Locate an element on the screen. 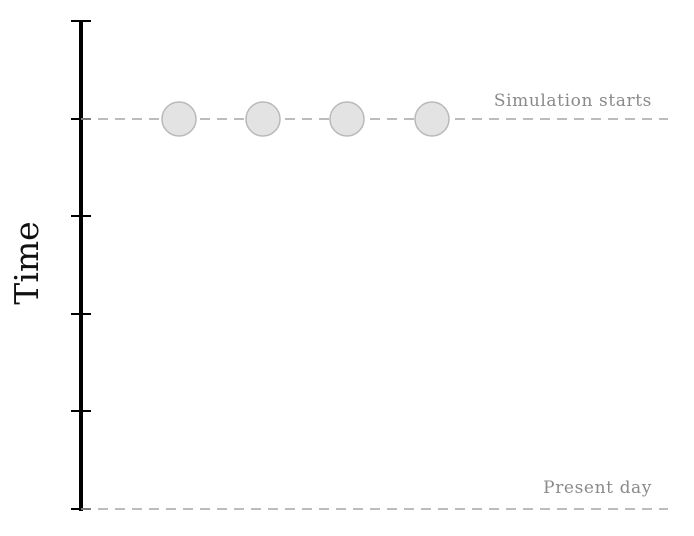 Image resolution: width=694 pixels, height=536 pixels. time-axis-title: Time is located at coordinates (26, 262).